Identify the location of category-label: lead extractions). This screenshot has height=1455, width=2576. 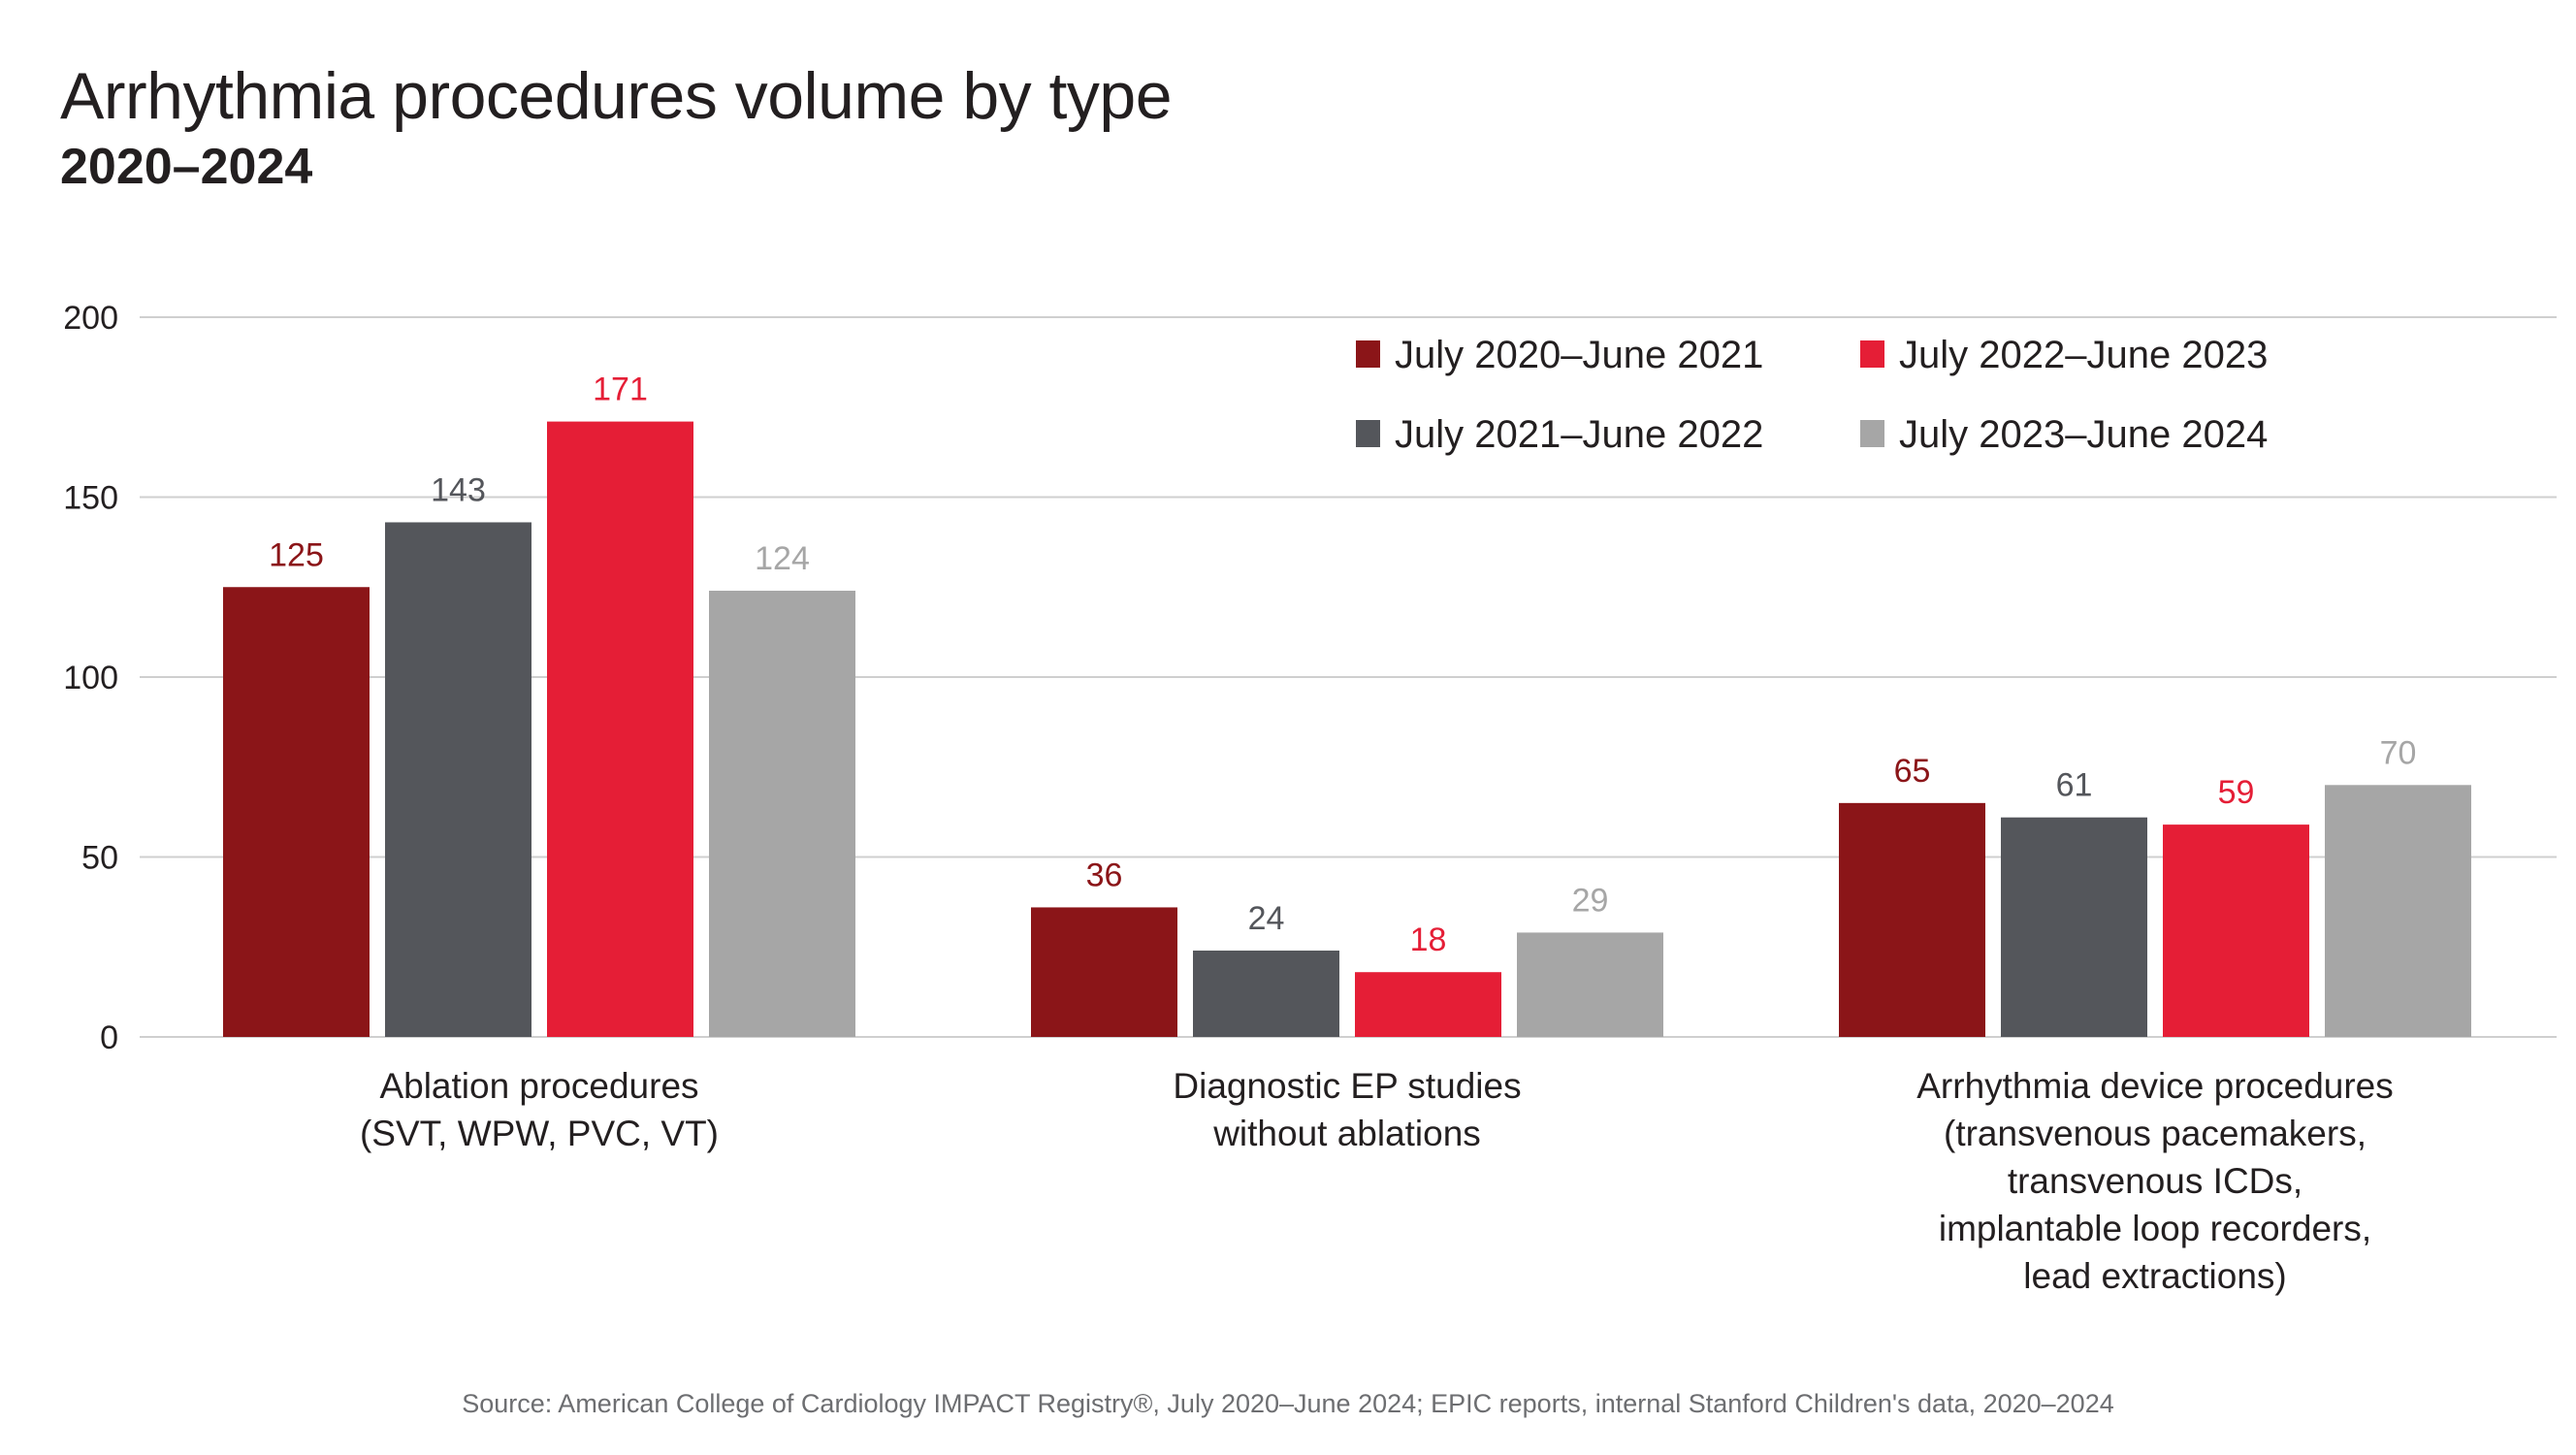
(2154, 1276).